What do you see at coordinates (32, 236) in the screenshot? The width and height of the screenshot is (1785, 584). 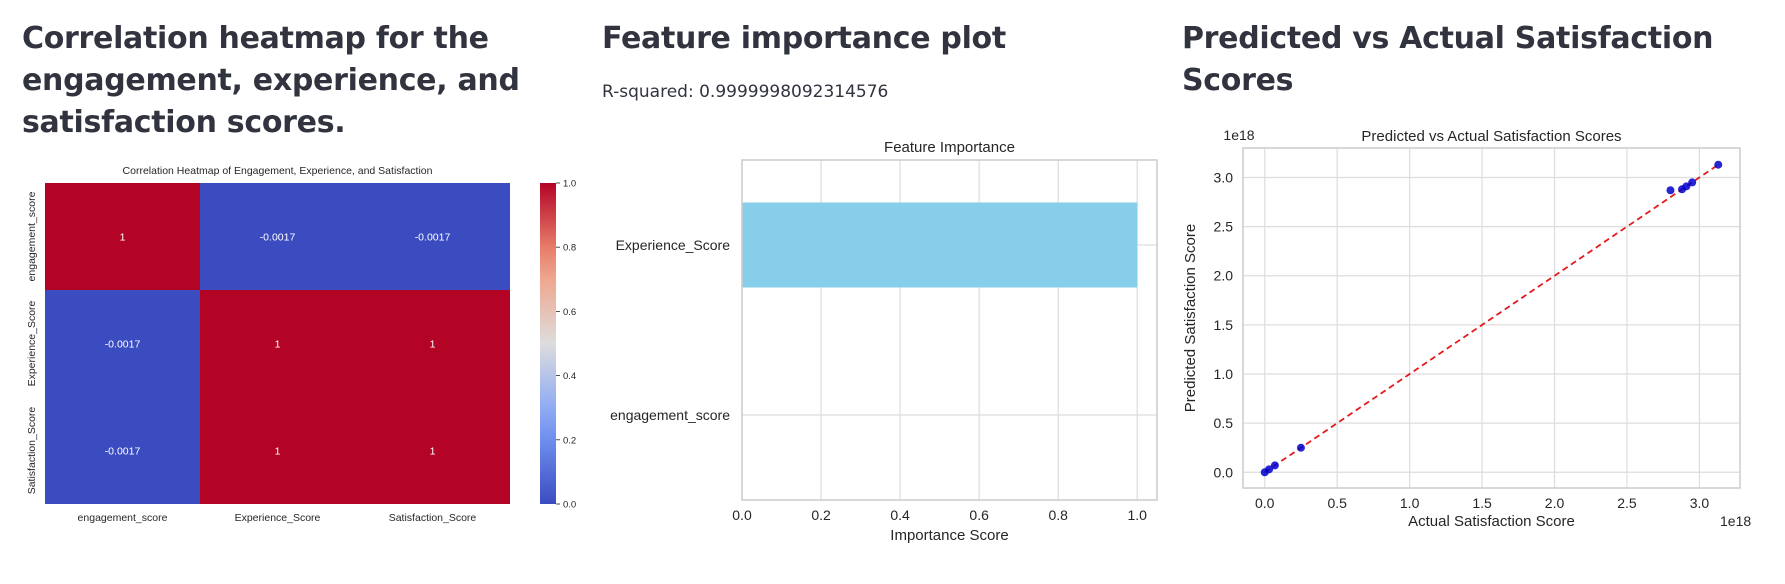 I see `heatmap-y-tick-label: engagement_score` at bounding box center [32, 236].